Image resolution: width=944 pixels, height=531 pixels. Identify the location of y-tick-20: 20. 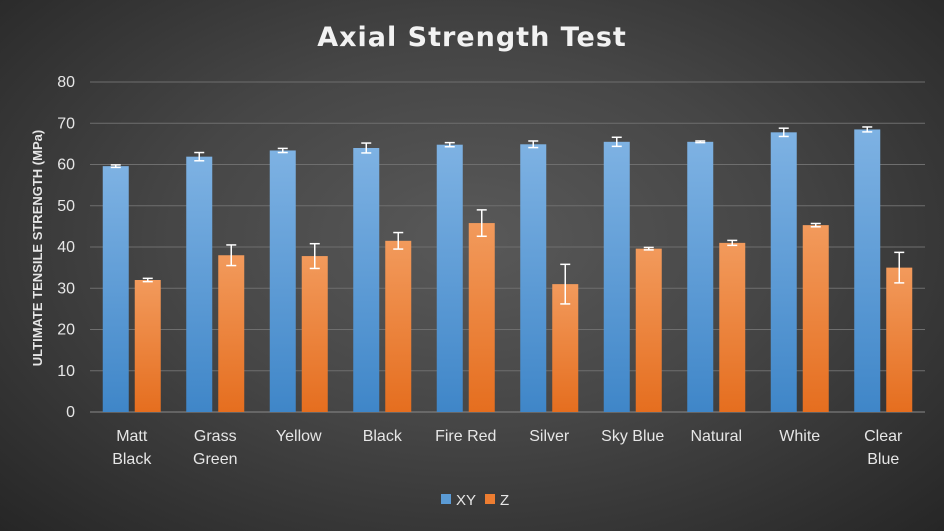
(66, 330).